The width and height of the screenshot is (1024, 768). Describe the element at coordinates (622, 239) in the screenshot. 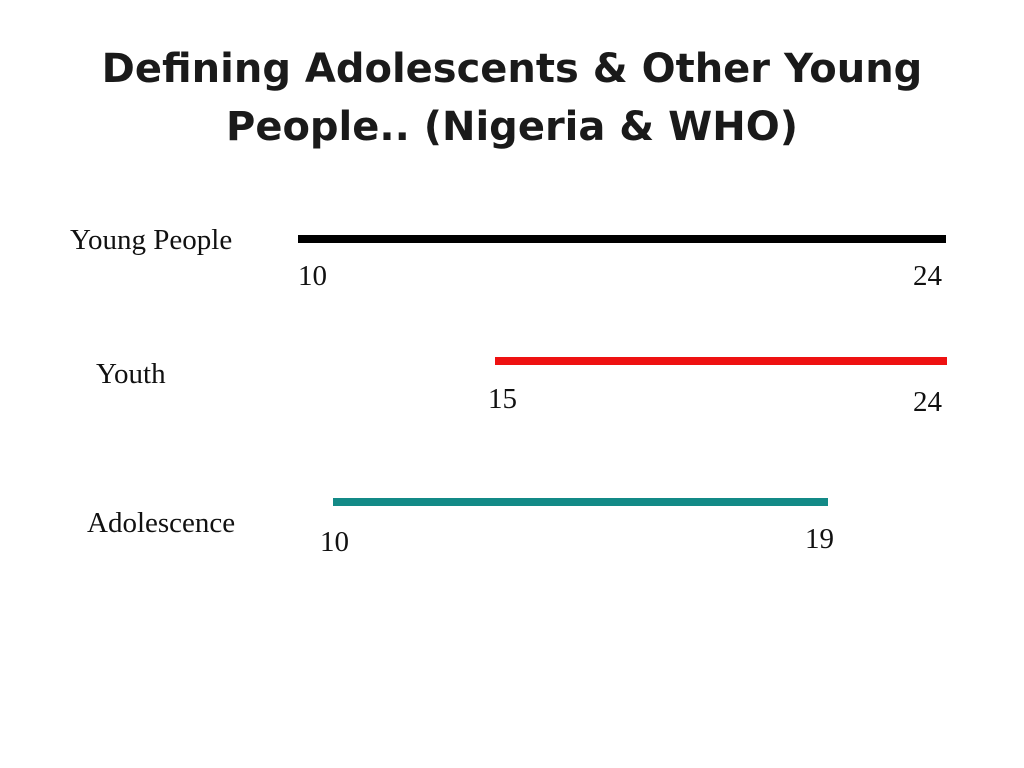

I see `range-bar-young-people` at that location.